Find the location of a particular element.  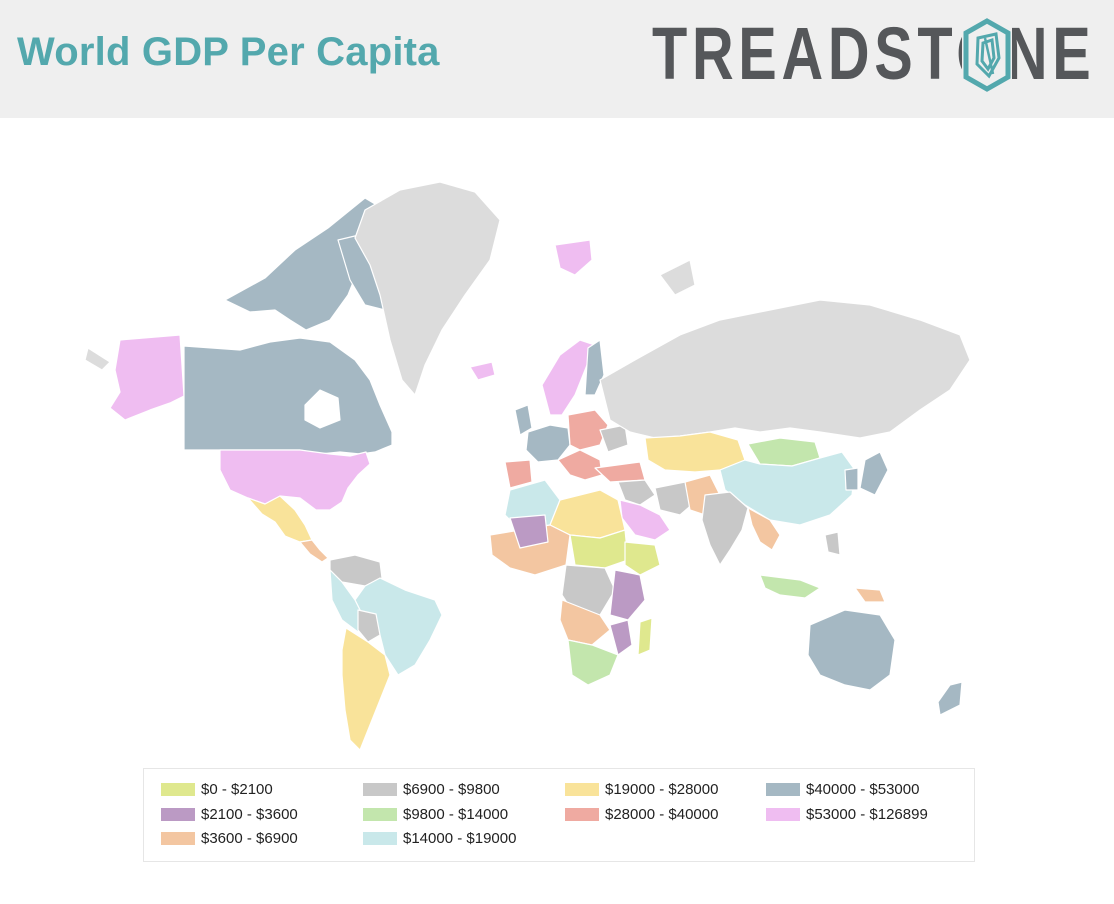

legend-item: $6900 - $9800 is located at coordinates (431, 789).